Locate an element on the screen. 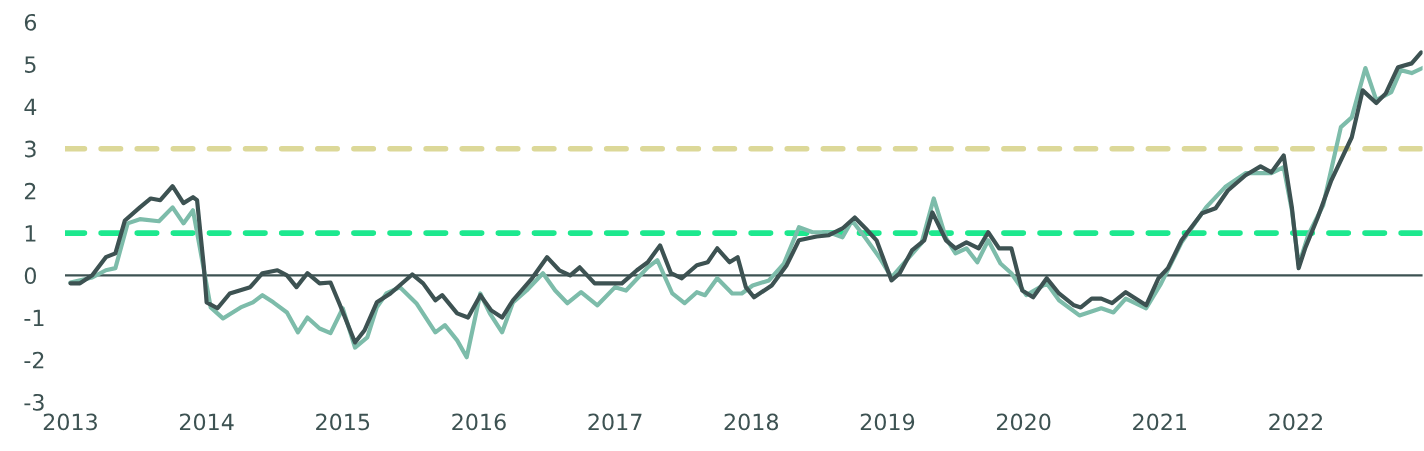 The height and width of the screenshot is (451, 1424). x-tick-label: 2015 is located at coordinates (343, 422).